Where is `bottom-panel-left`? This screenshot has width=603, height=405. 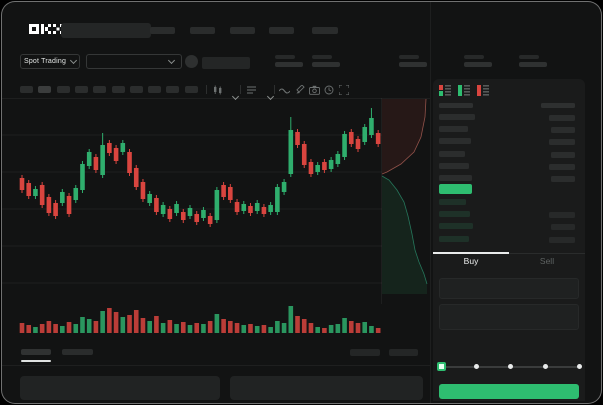 bottom-panel-left is located at coordinates (120, 388).